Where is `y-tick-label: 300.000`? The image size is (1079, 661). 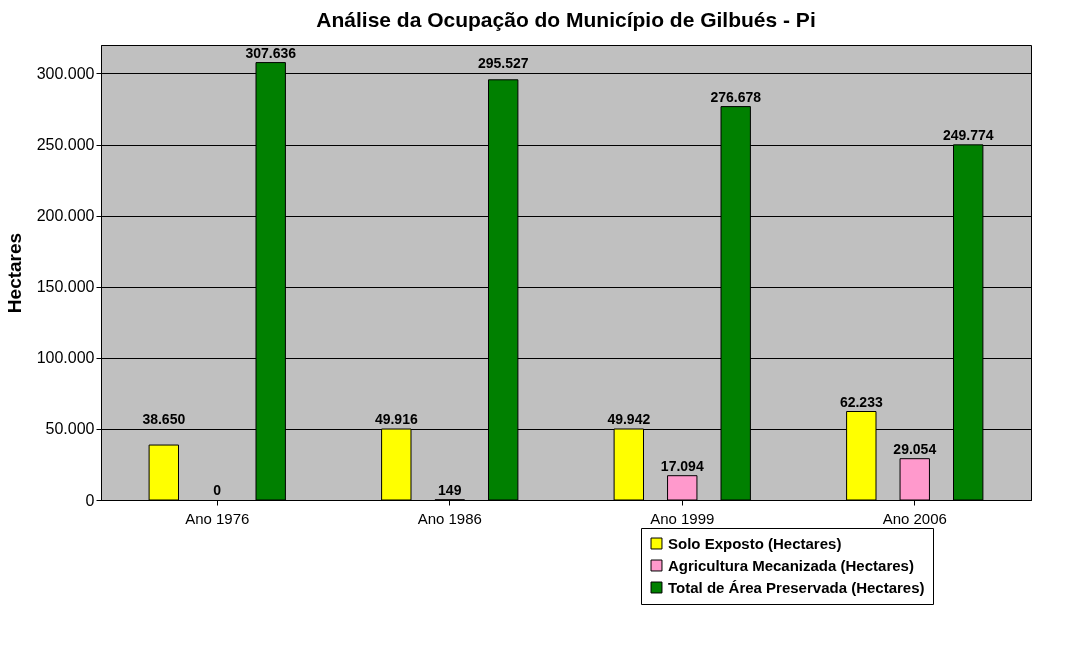 y-tick-label: 300.000 is located at coordinates (65, 73).